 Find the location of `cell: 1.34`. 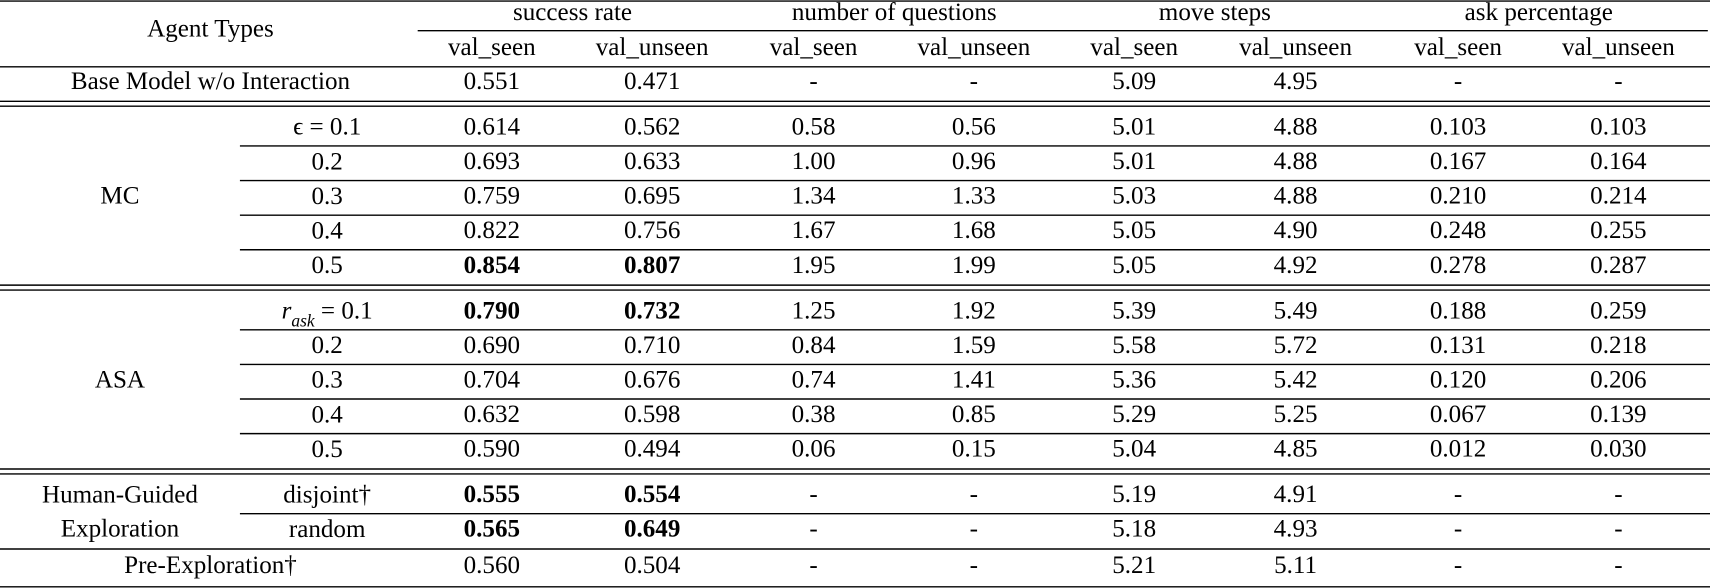

cell: 1.34 is located at coordinates (814, 196).